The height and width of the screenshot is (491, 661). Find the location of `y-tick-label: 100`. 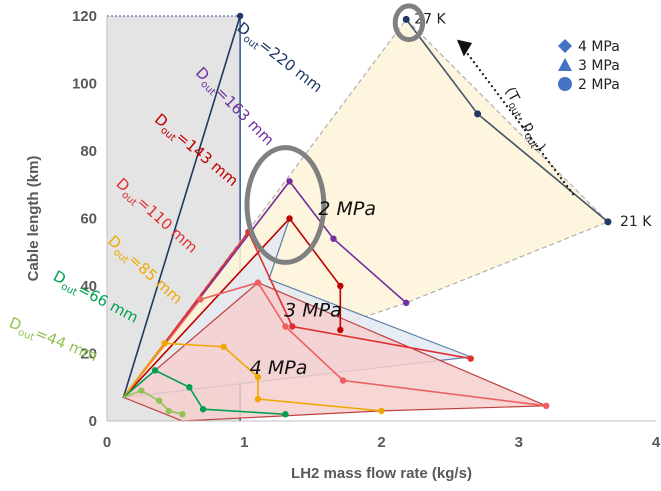

y-tick-label: 100 is located at coordinates (84, 84).